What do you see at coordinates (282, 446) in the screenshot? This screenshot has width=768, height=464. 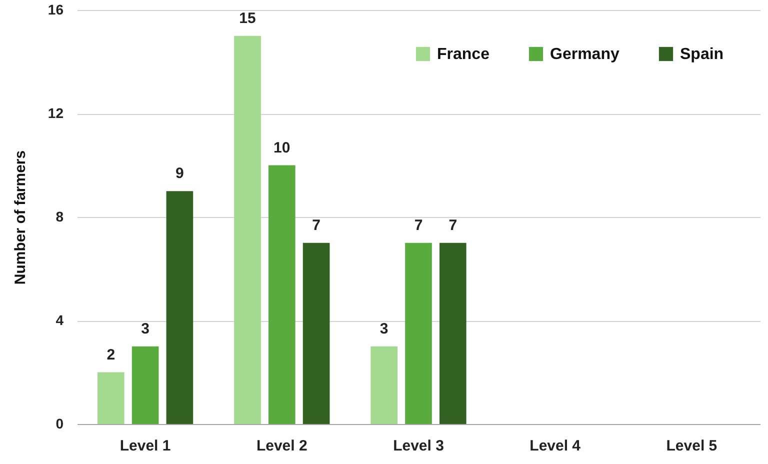 I see `x-tick-label: Level 2` at bounding box center [282, 446].